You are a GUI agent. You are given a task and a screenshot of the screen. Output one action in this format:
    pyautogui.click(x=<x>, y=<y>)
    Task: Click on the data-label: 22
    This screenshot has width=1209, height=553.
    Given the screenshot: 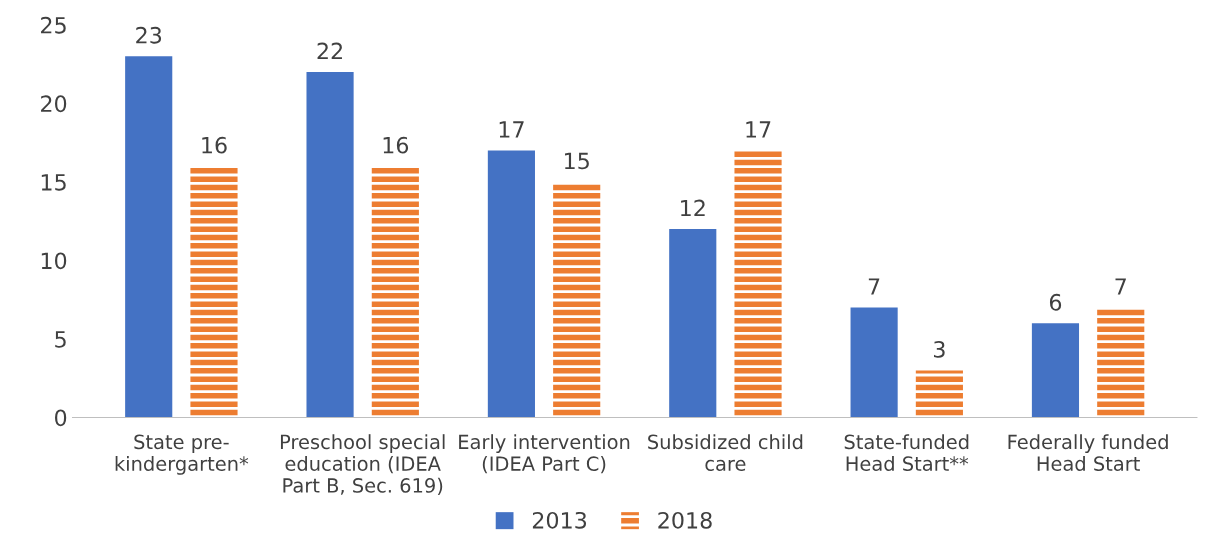 What is the action you would take?
    pyautogui.click(x=329, y=51)
    